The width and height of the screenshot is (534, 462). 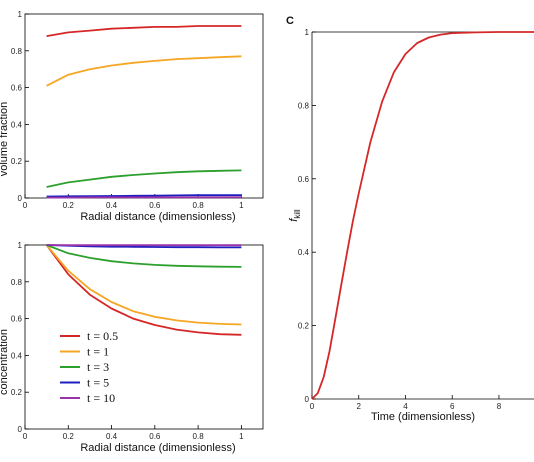 What do you see at coordinates (5, 362) in the screenshot?
I see `y-axis-label: concentration` at bounding box center [5, 362].